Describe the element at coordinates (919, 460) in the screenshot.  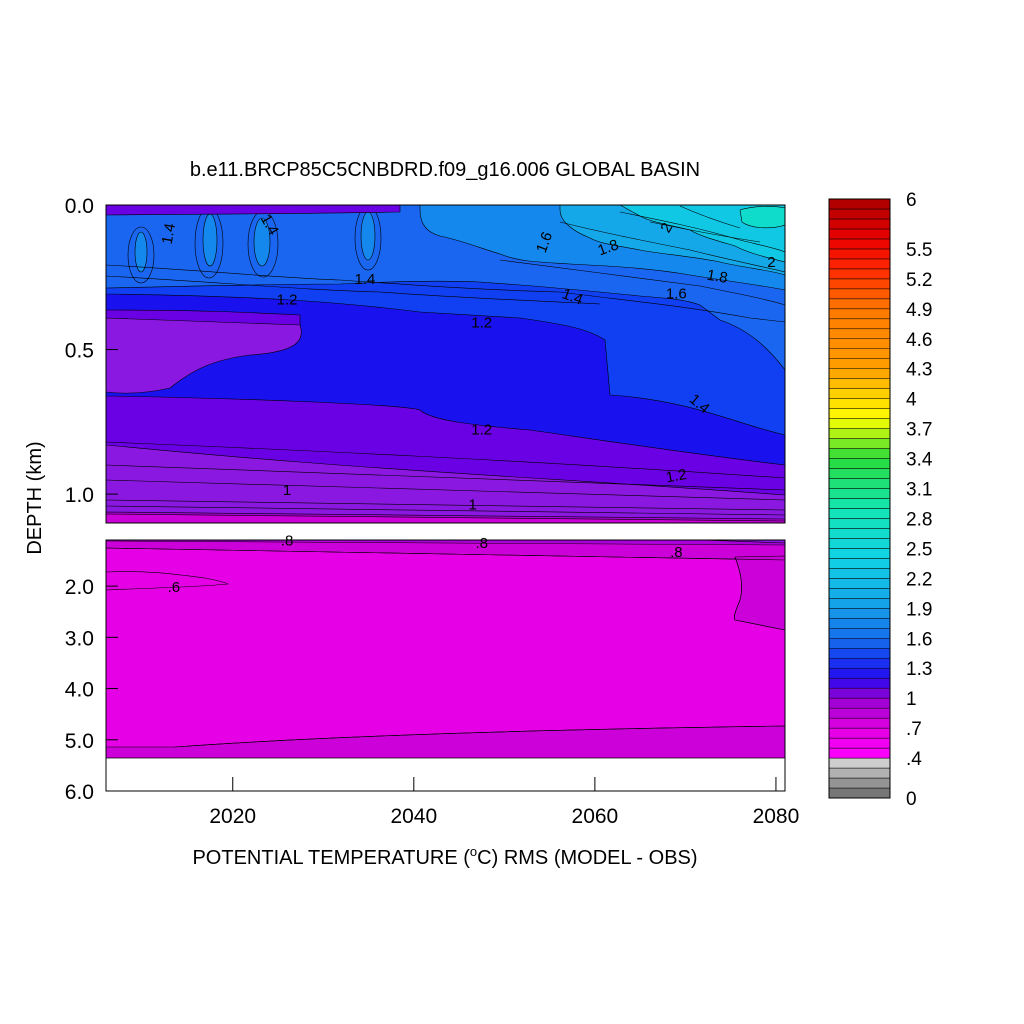
I see `colorbar-label-11: 3.4` at that location.